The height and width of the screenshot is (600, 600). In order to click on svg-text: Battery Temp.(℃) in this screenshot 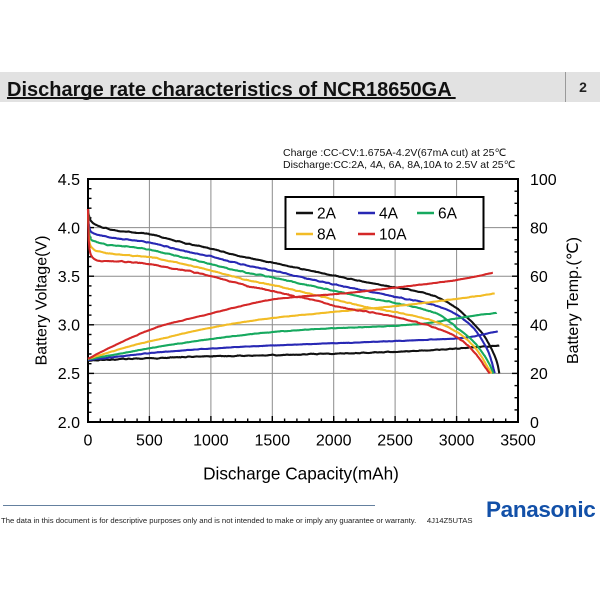, I will do `click(573, 300)`.